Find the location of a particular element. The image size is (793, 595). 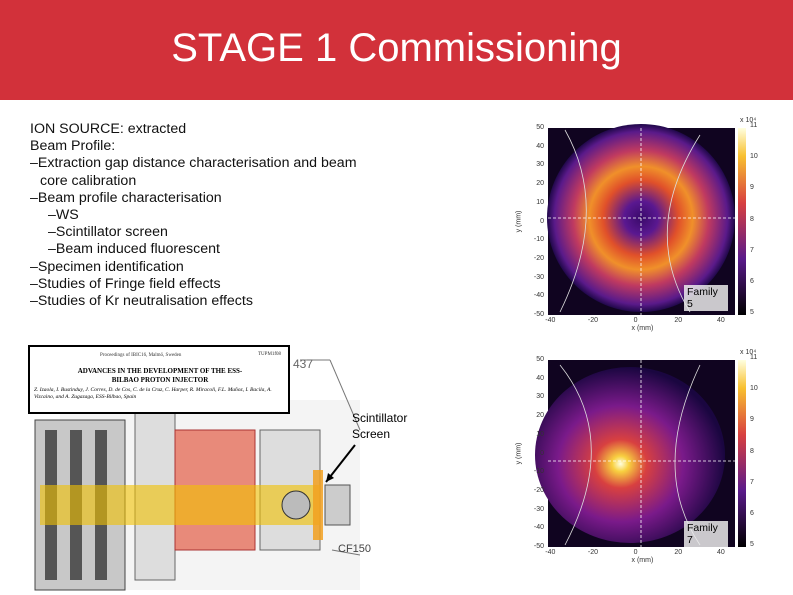

bullet: –Studies of Fringe field effects is located at coordinates (125, 283).